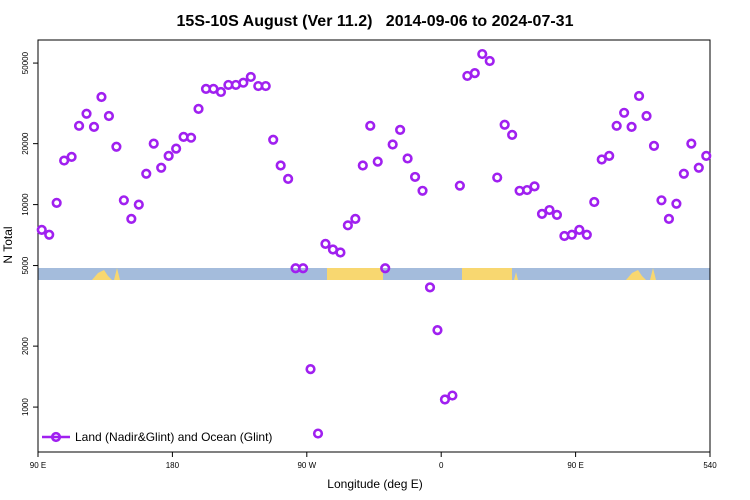  What do you see at coordinates (173, 437) in the screenshot?
I see `legend-label: Land (Nadir&Glint) and Ocean (Glint)` at bounding box center [173, 437].